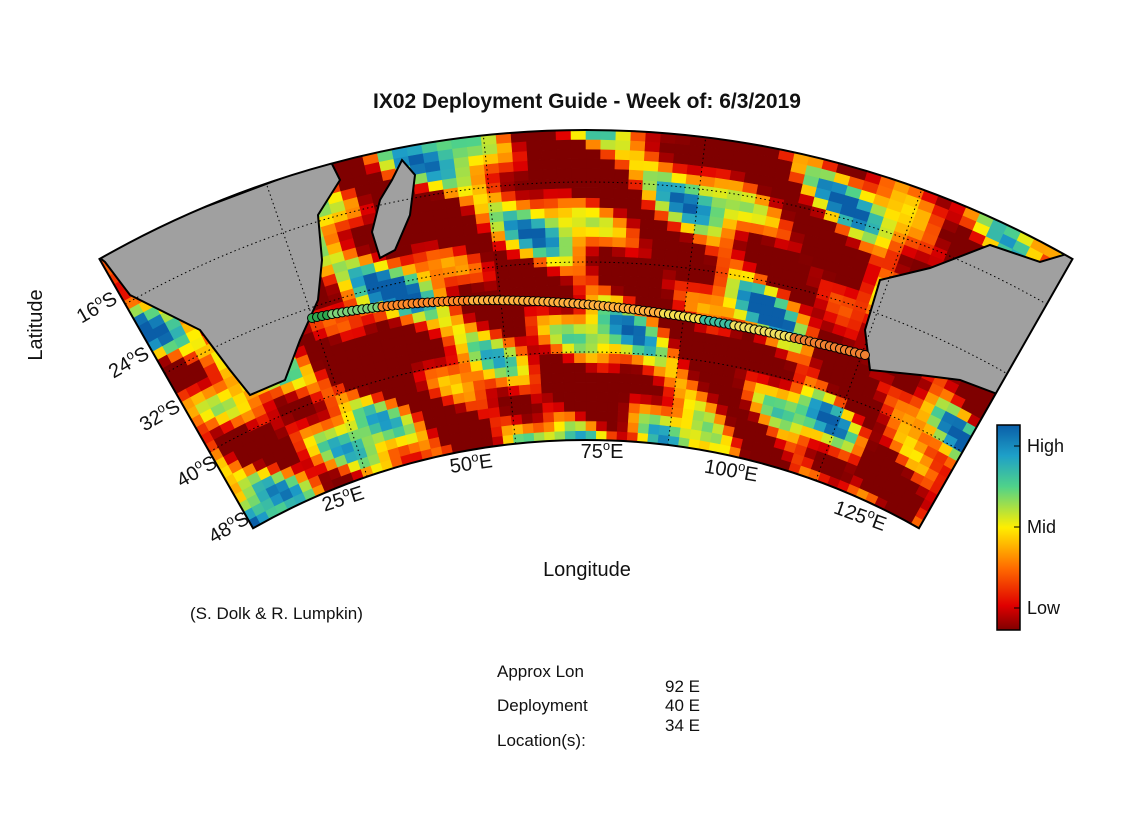 The height and width of the screenshot is (832, 1122). Describe the element at coordinates (721, 469) in the screenshot. I see `tick-number: 100` at that location.